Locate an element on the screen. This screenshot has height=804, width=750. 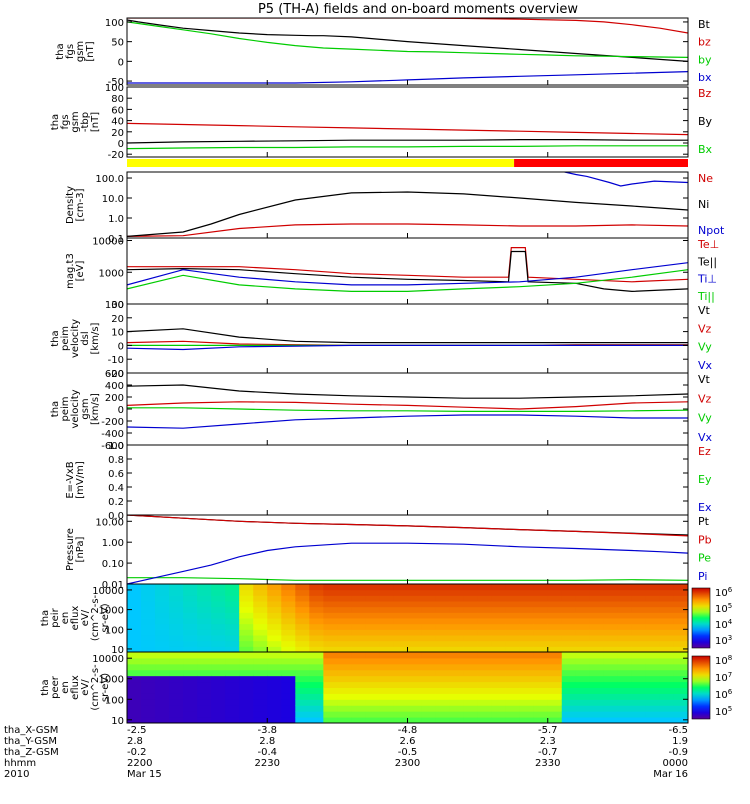
panel-e-field: 0.0 0.2 0.4 0.6 0.8 1.0 E=-VxB [mV/m] Ez Ey Ex is located at coordinates (388, 481).